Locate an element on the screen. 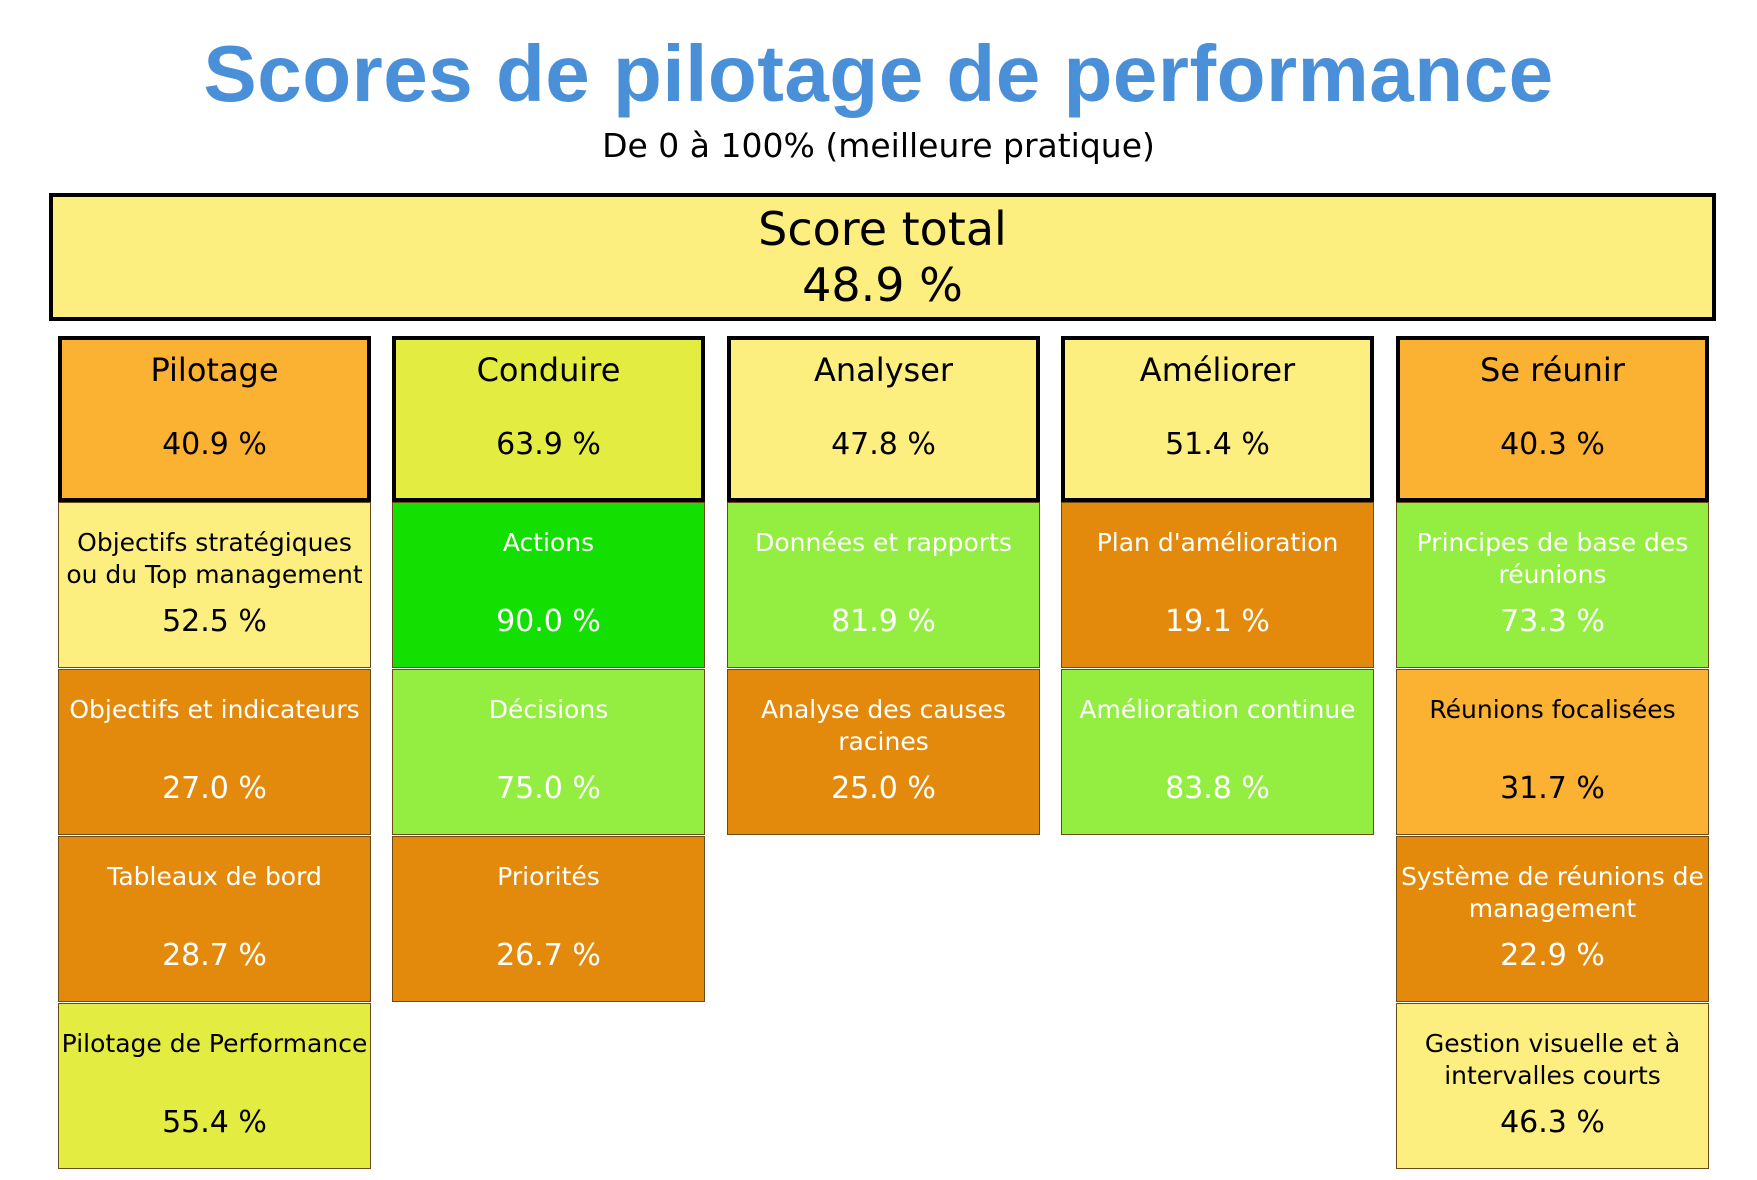  subscore-value: 19.1 % is located at coordinates (1217, 621).